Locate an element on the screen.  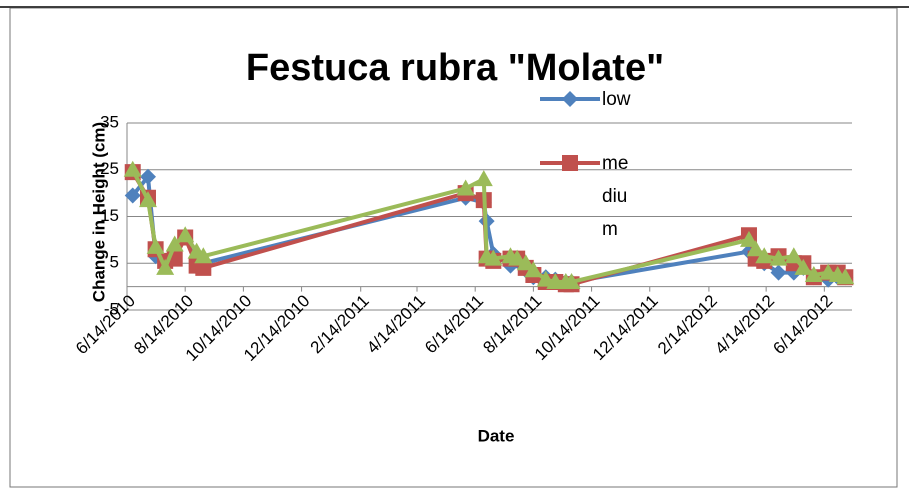
y-tick-label: 5 is located at coordinates (114, 262).